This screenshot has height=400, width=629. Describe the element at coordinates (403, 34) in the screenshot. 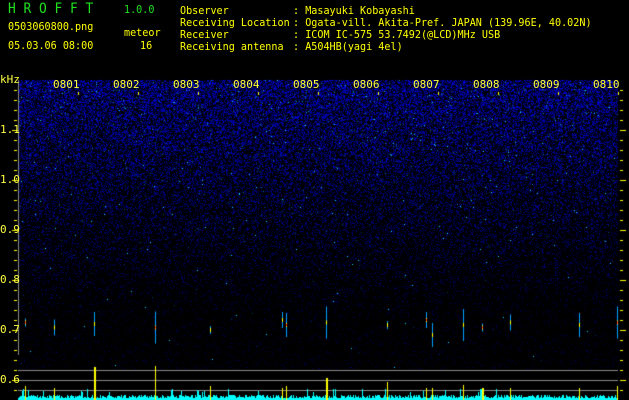

I see `receiver-value: ICOM IC-575 53.7492(@LCD)MHz USB` at that location.